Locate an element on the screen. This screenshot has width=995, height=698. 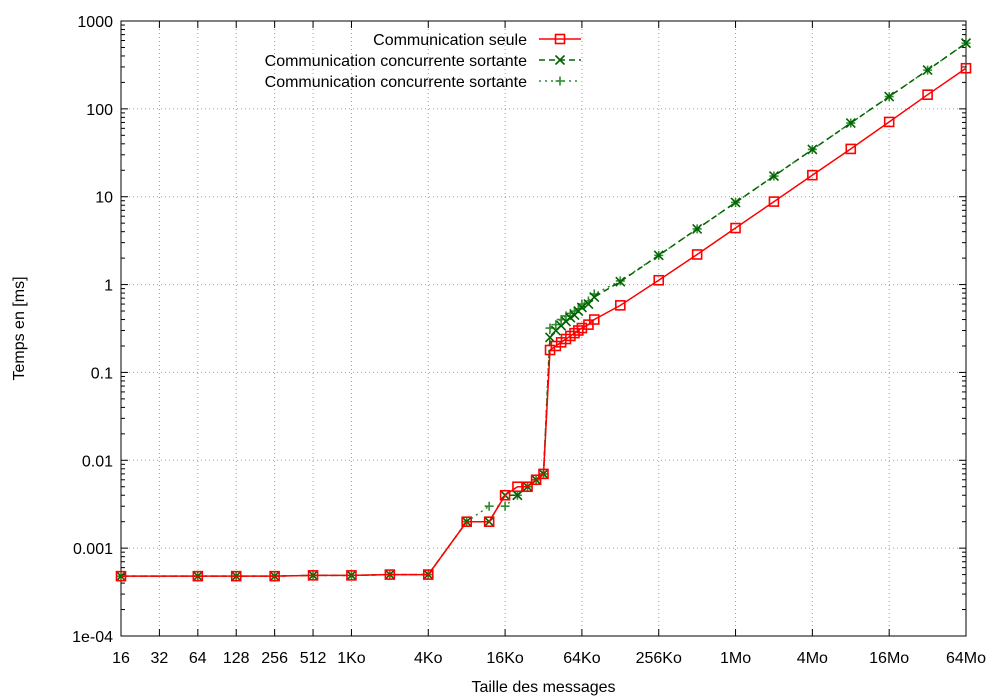
x-tick-label: 512 is located at coordinates (313, 658).